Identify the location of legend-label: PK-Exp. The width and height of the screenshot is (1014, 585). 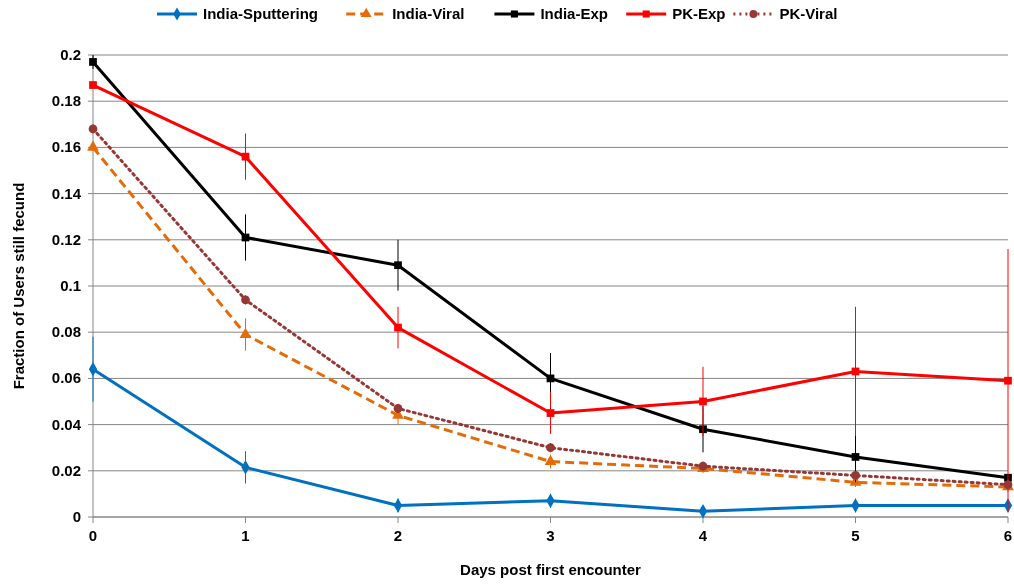
(699, 13).